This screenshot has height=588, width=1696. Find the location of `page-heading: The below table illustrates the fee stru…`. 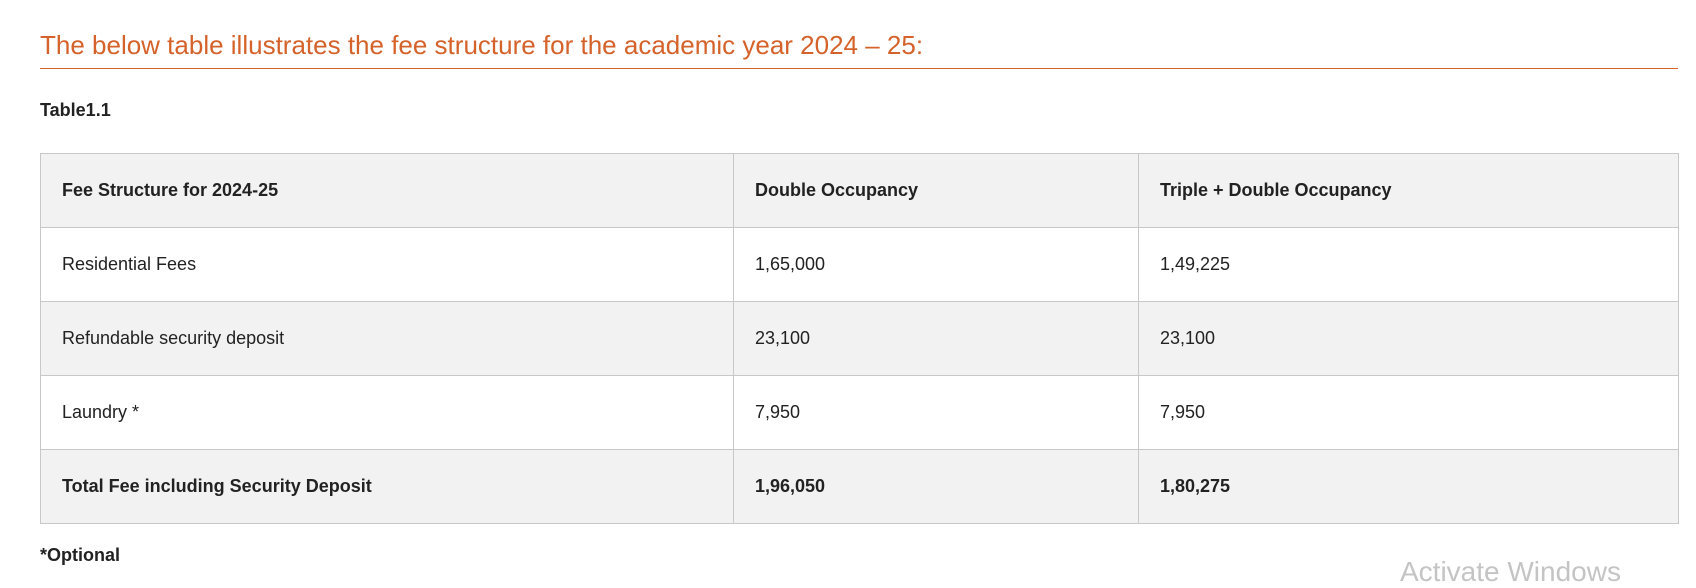

page-heading: The below table illustrates the fee stru… is located at coordinates (482, 45).